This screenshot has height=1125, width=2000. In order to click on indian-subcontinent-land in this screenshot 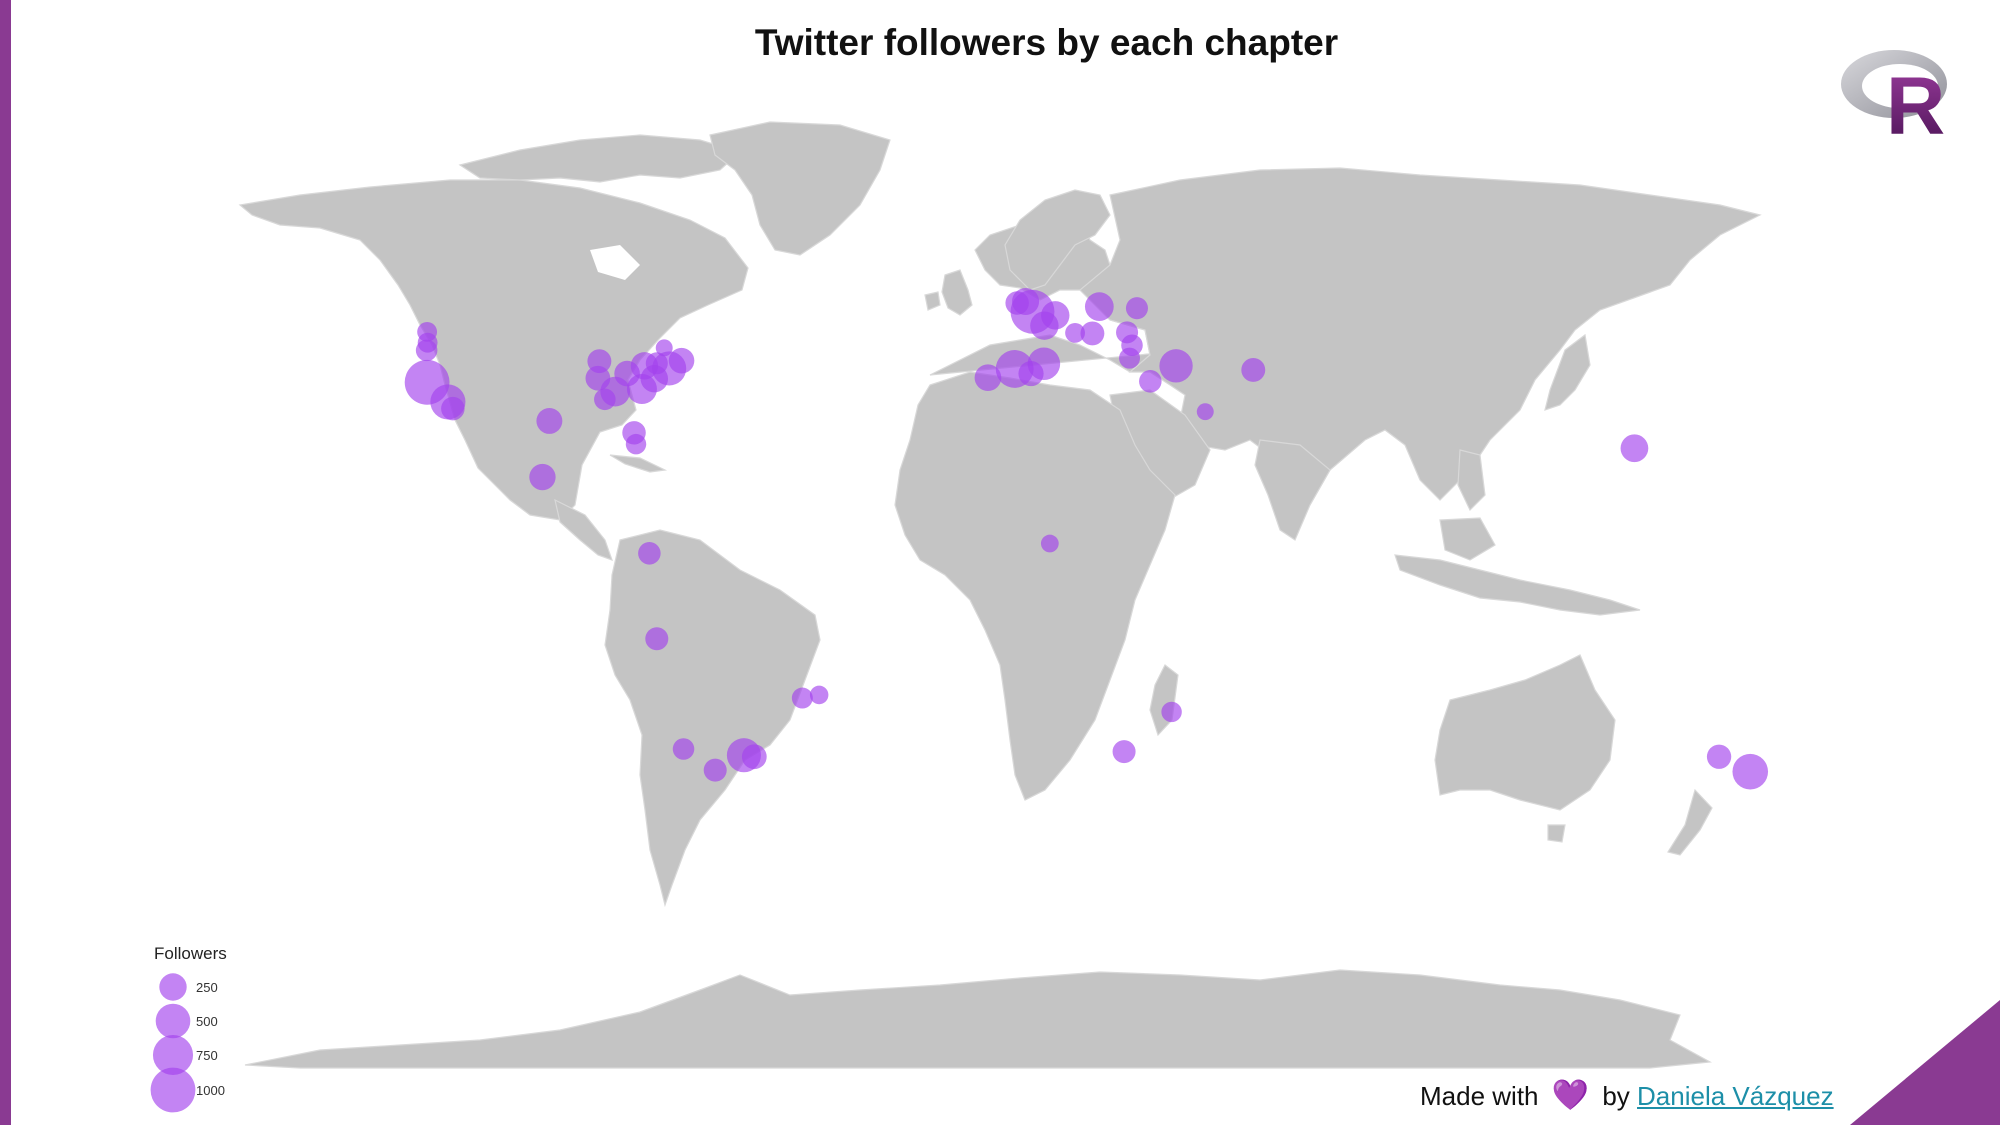, I will do `click(1292, 490)`.